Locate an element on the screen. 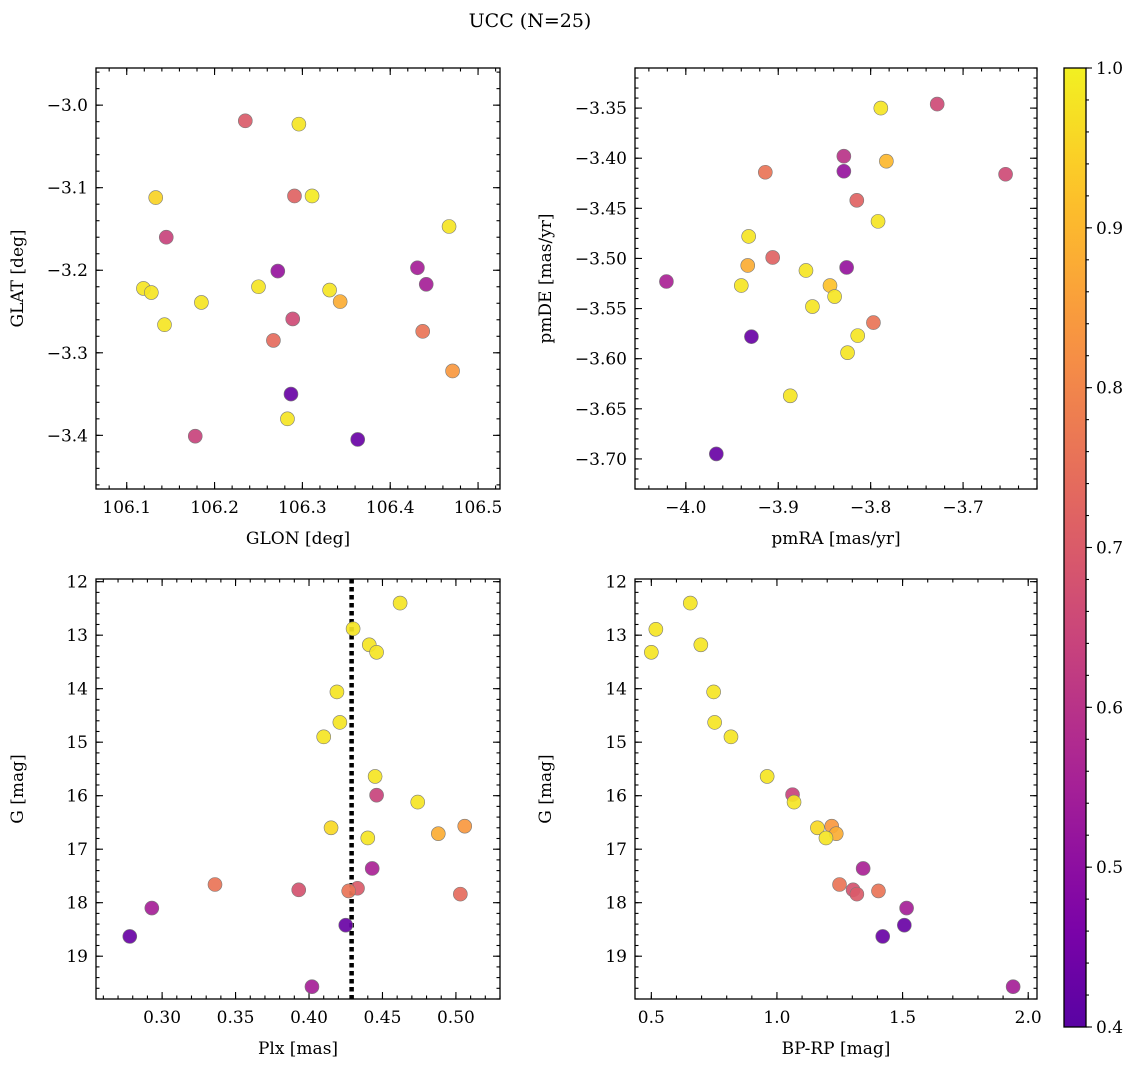 This screenshot has width=1136, height=1067. y-tick-label: −3.40 is located at coordinates (601, 159).